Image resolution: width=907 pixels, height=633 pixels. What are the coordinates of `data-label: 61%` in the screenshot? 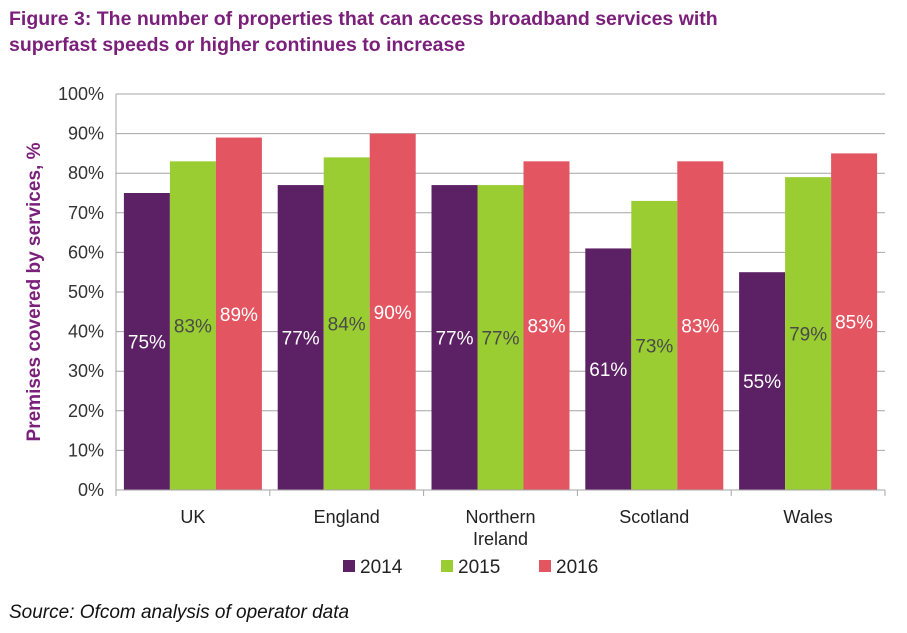 It's located at (608, 370).